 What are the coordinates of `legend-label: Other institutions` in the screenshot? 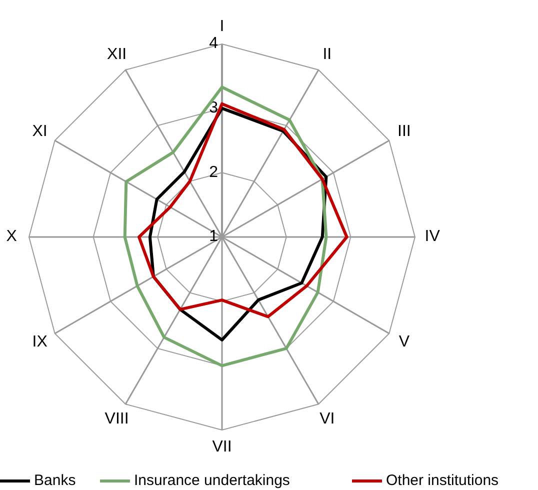 It's located at (442, 480).